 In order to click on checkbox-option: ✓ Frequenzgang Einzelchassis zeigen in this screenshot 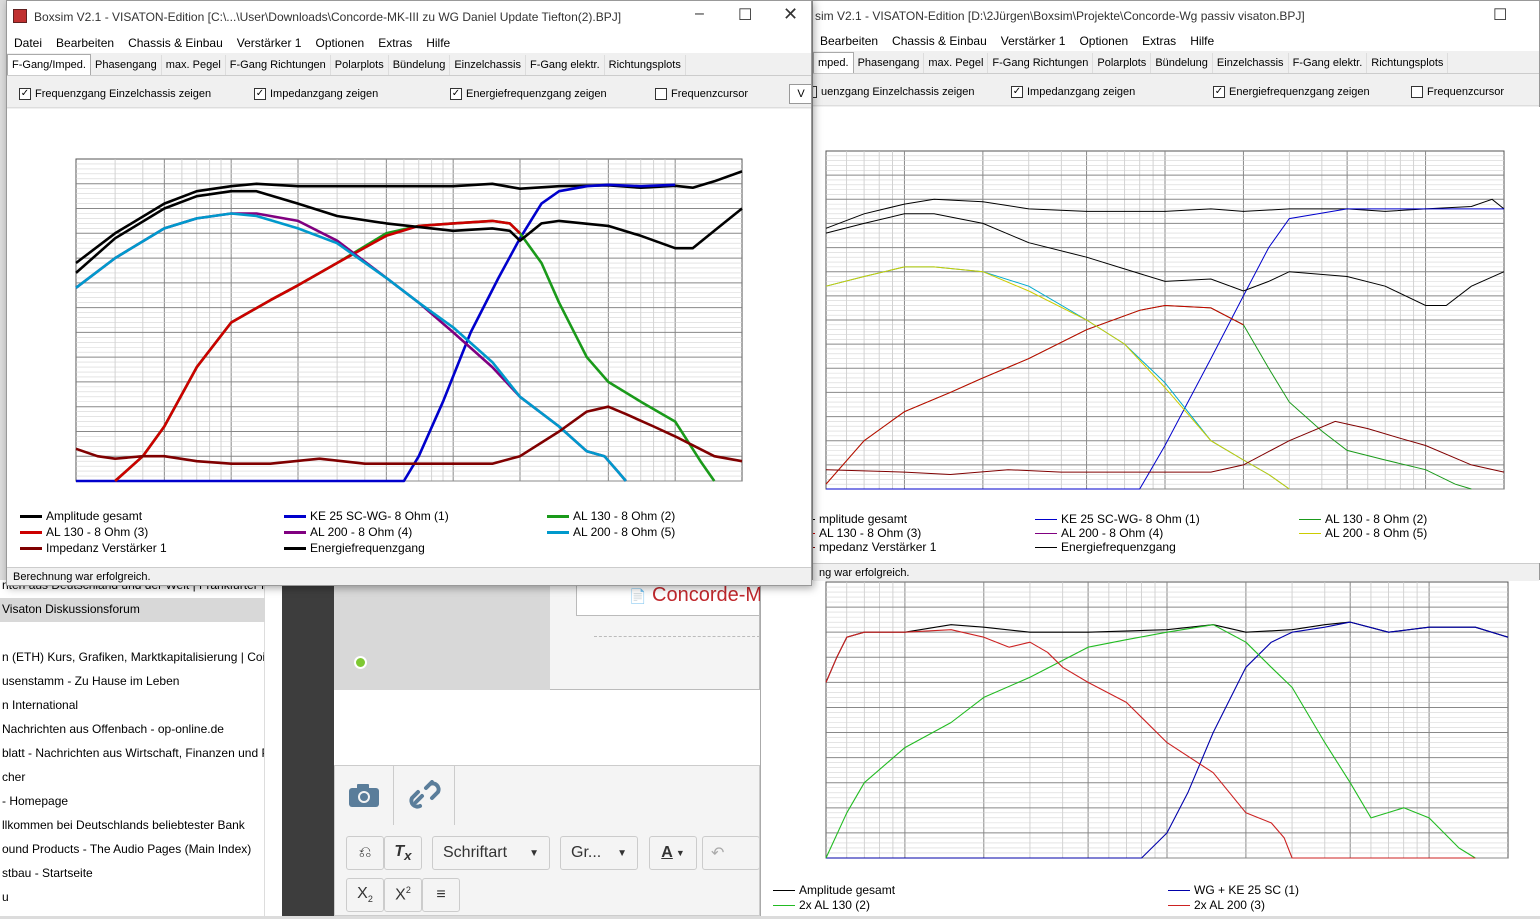, I will do `click(115, 94)`.